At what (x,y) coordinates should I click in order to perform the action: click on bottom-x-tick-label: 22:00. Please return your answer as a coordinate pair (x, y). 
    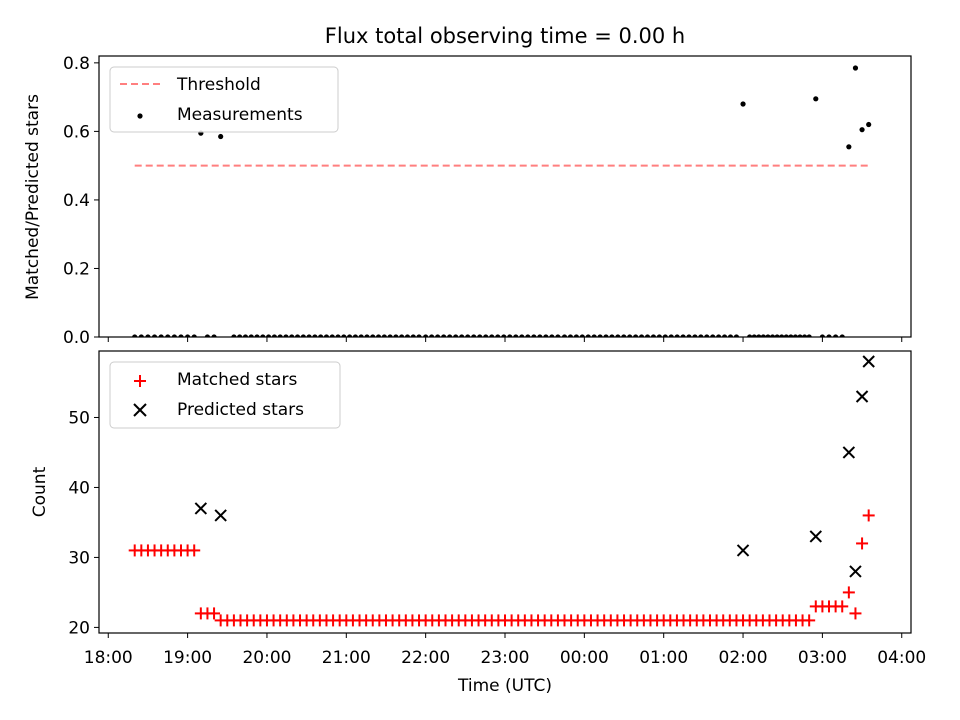
    Looking at the image, I should click on (425, 658).